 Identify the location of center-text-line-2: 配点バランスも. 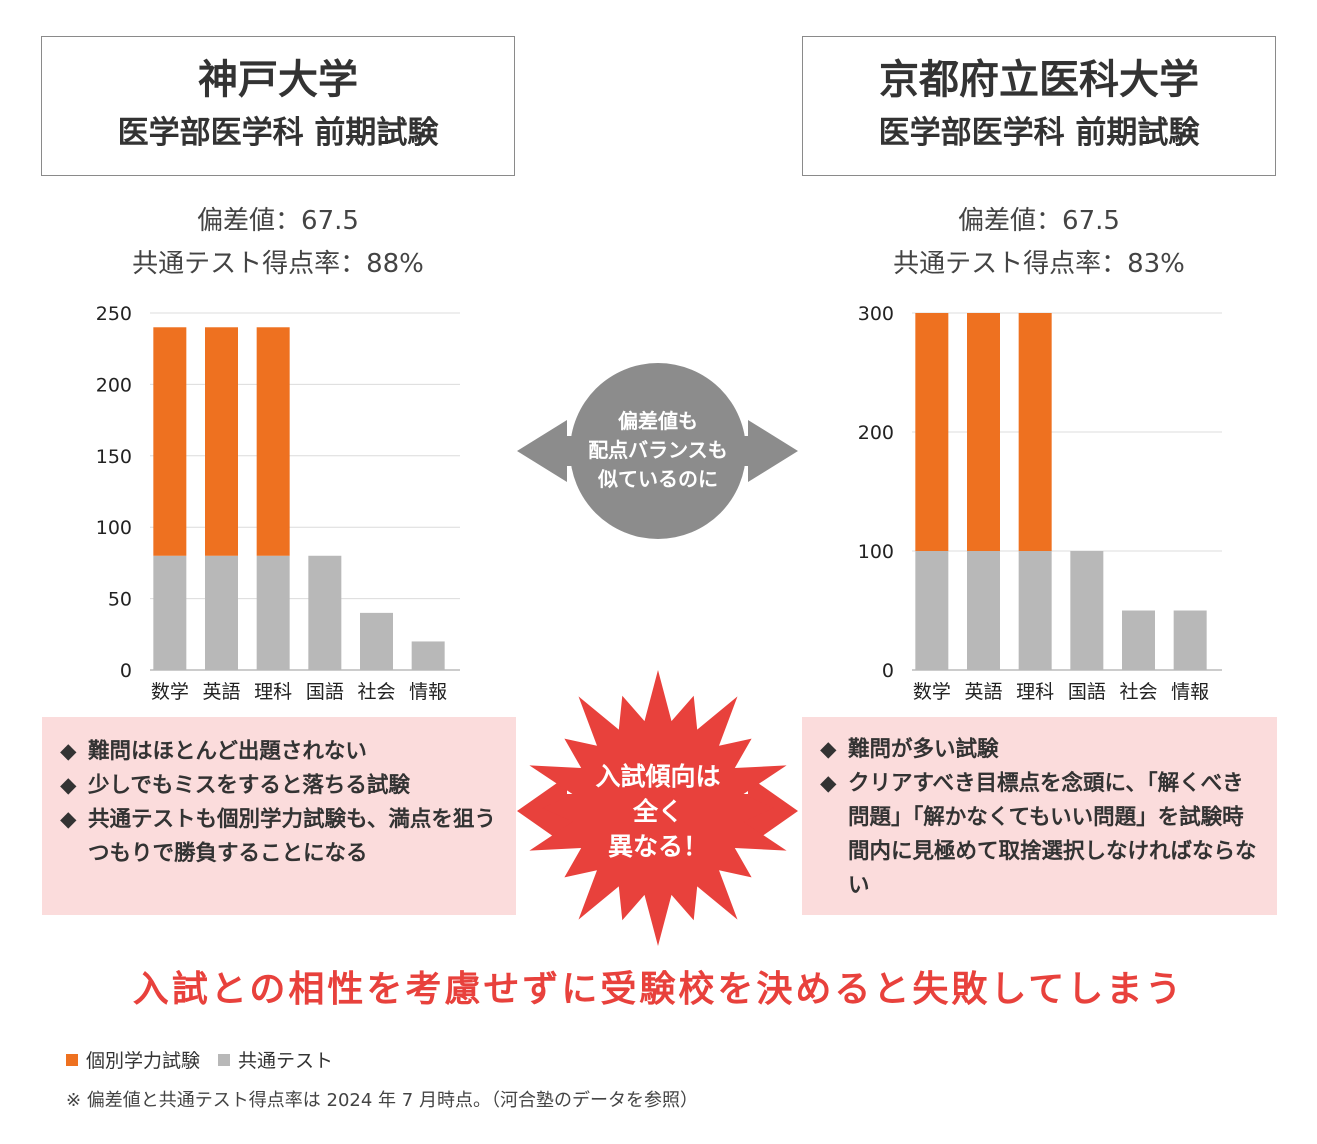
(658, 450).